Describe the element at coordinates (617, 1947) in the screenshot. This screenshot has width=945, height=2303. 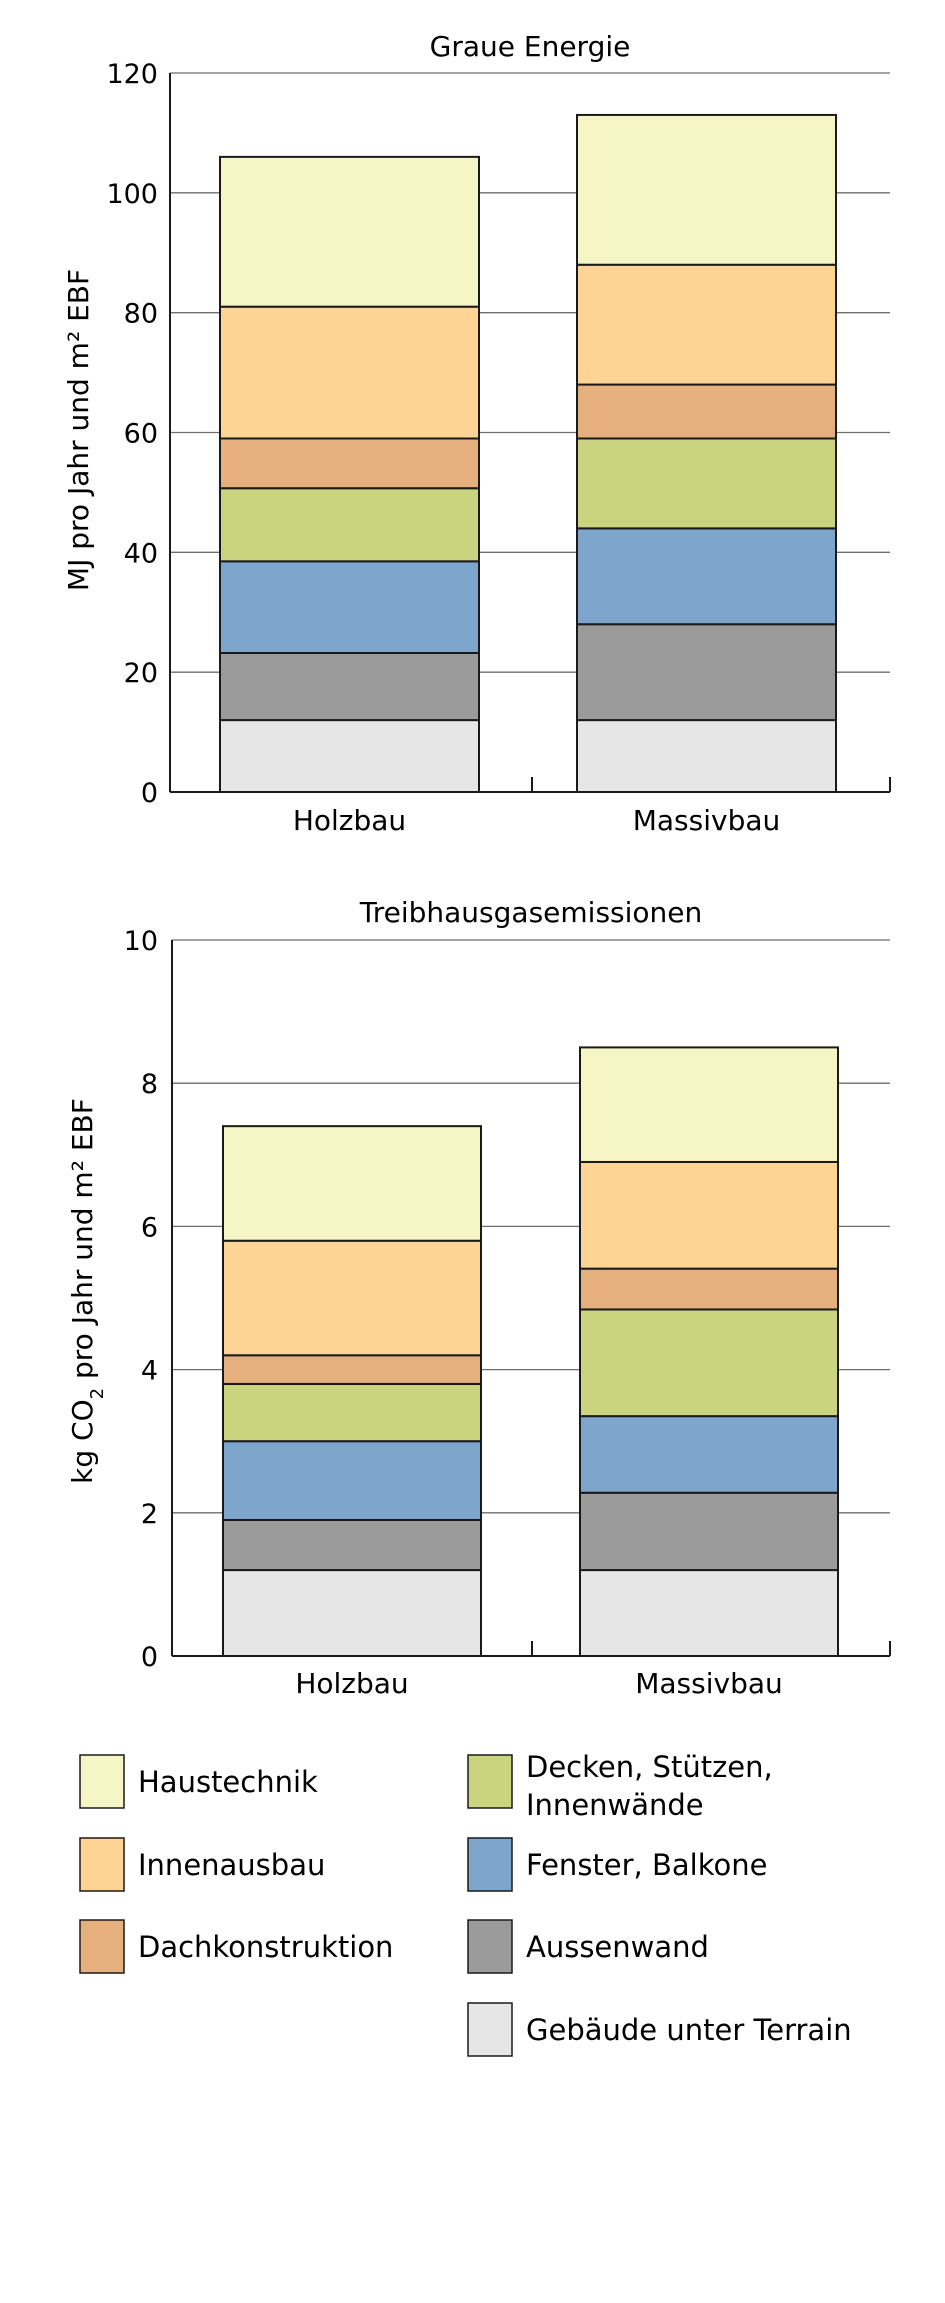
I see `legend-label: Aussenwand` at that location.